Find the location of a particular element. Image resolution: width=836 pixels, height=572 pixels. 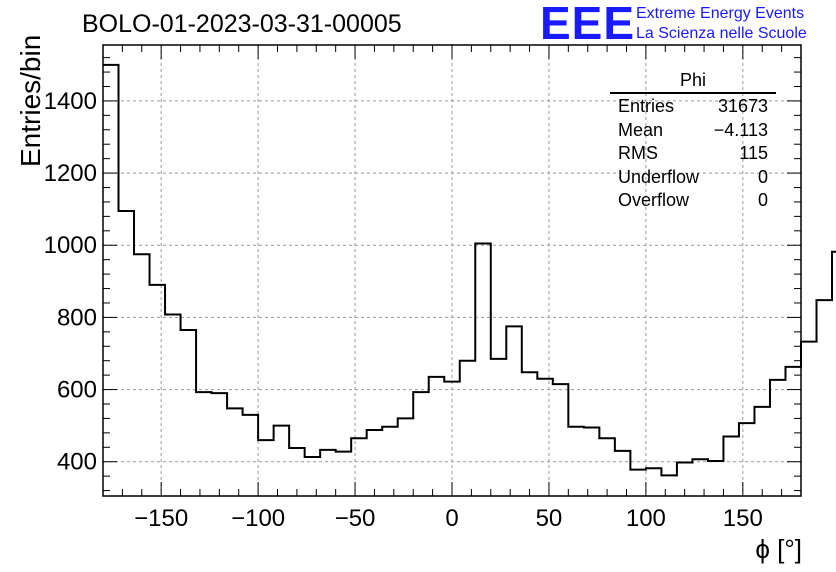

stats-value: 31673 is located at coordinates (742, 106).